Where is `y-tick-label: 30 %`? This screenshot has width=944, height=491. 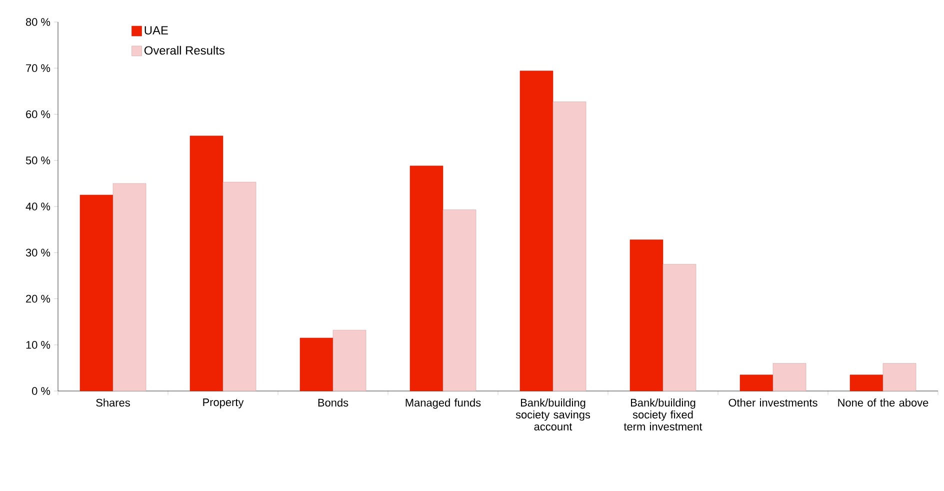
y-tick-label: 30 % is located at coordinates (38, 252).